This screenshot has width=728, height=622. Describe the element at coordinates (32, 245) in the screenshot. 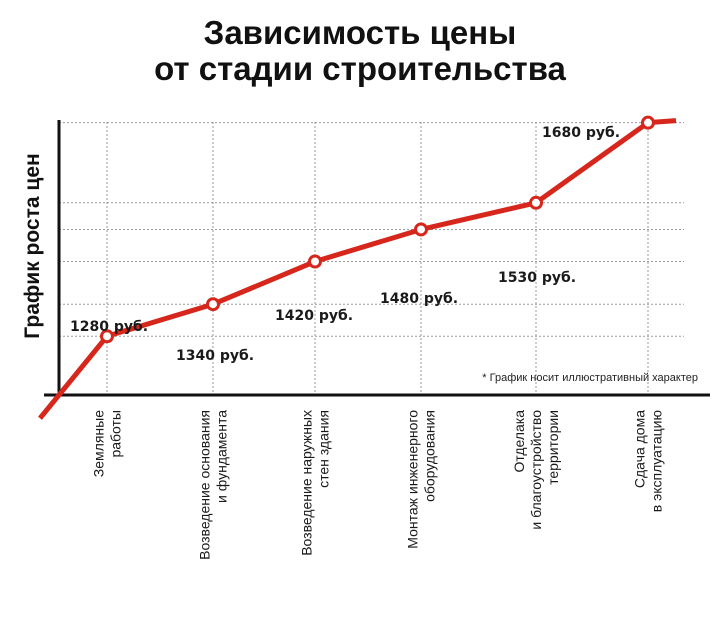

I see `y-axis-label: График роста цен` at that location.